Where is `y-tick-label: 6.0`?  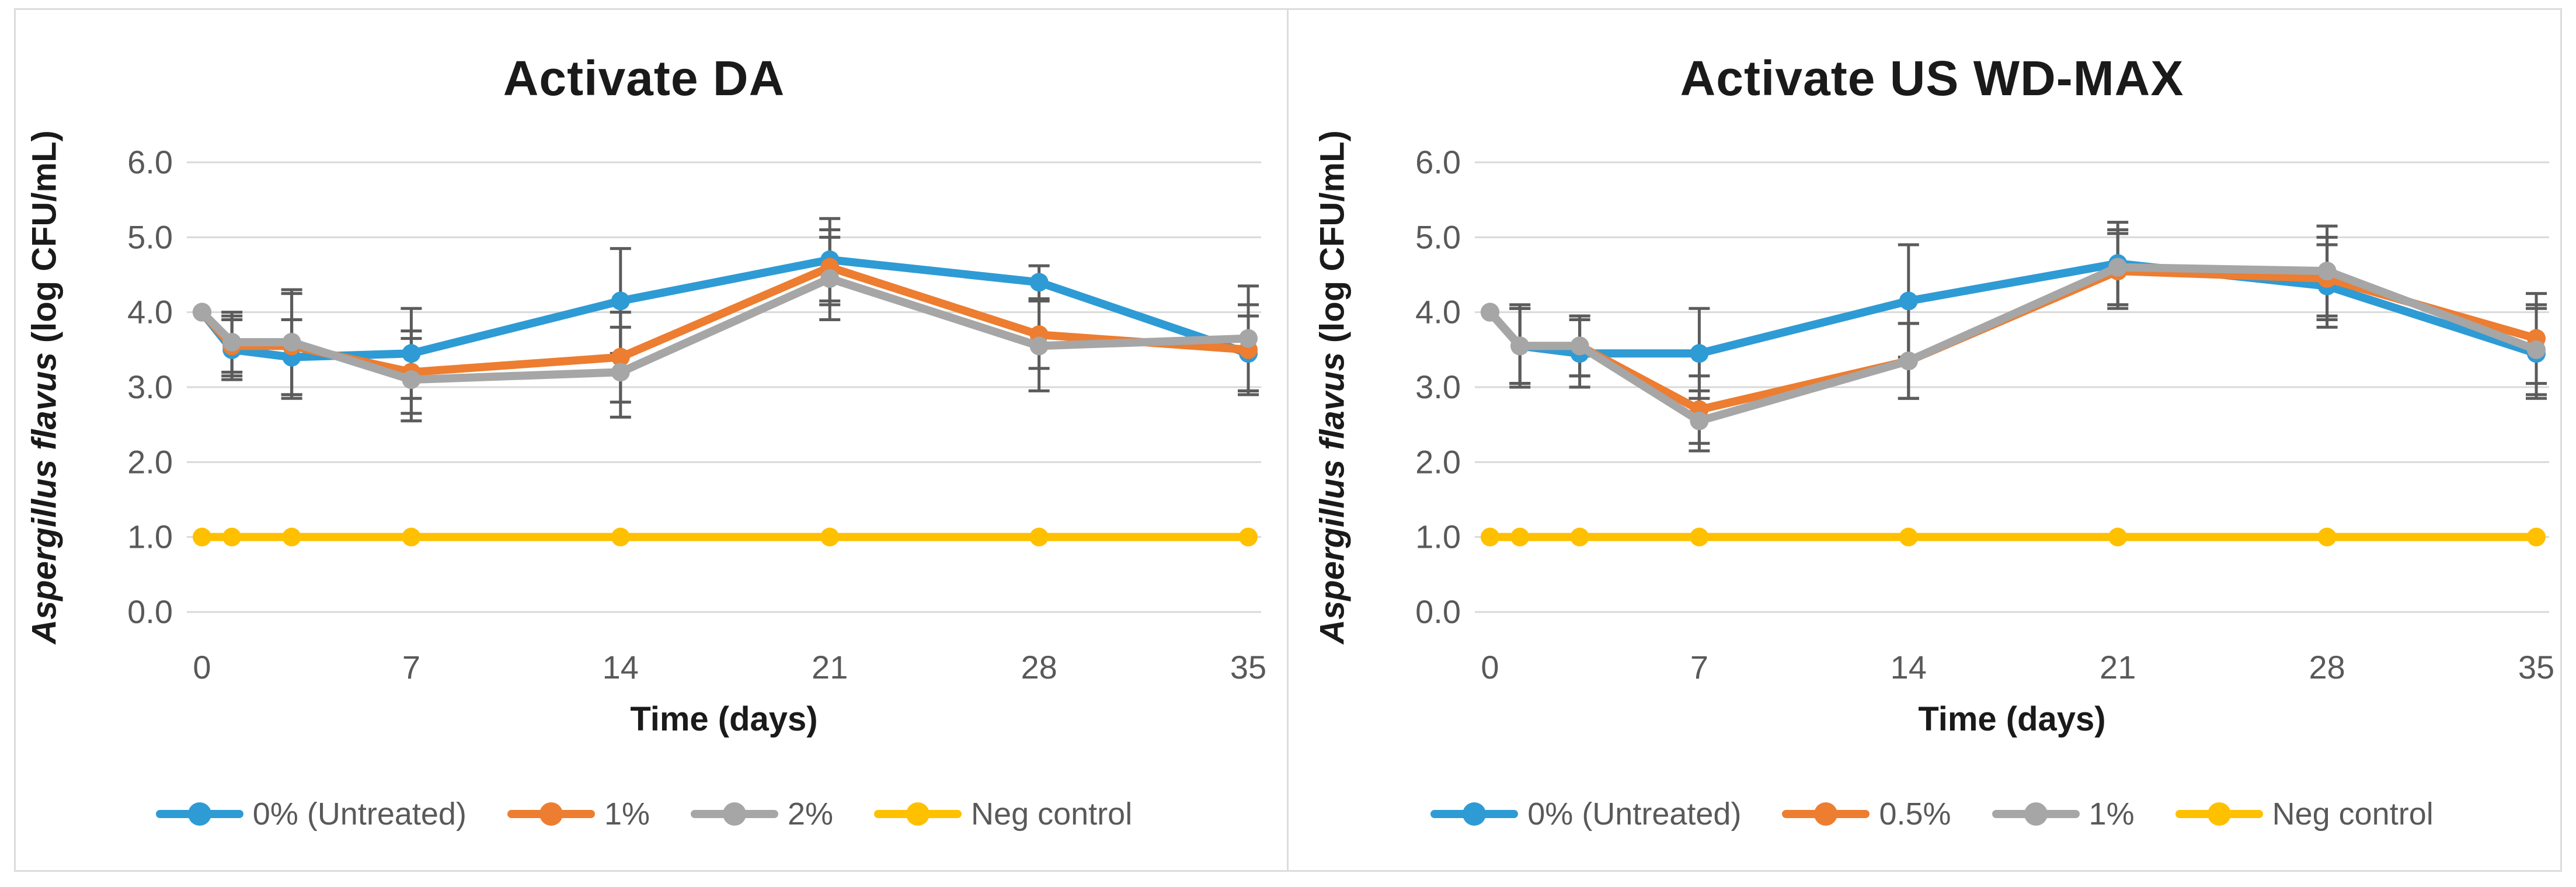 y-tick-label: 6.0 is located at coordinates (1438, 162).